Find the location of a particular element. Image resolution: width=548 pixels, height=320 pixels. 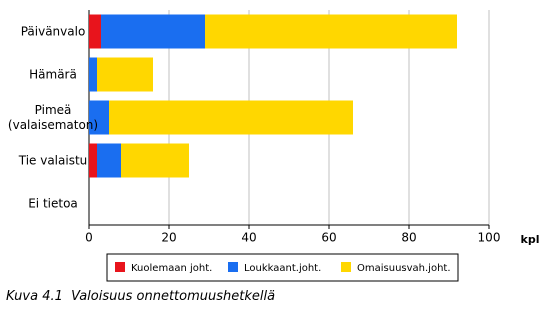

x-tick-label: 40 is located at coordinates (248, 238).